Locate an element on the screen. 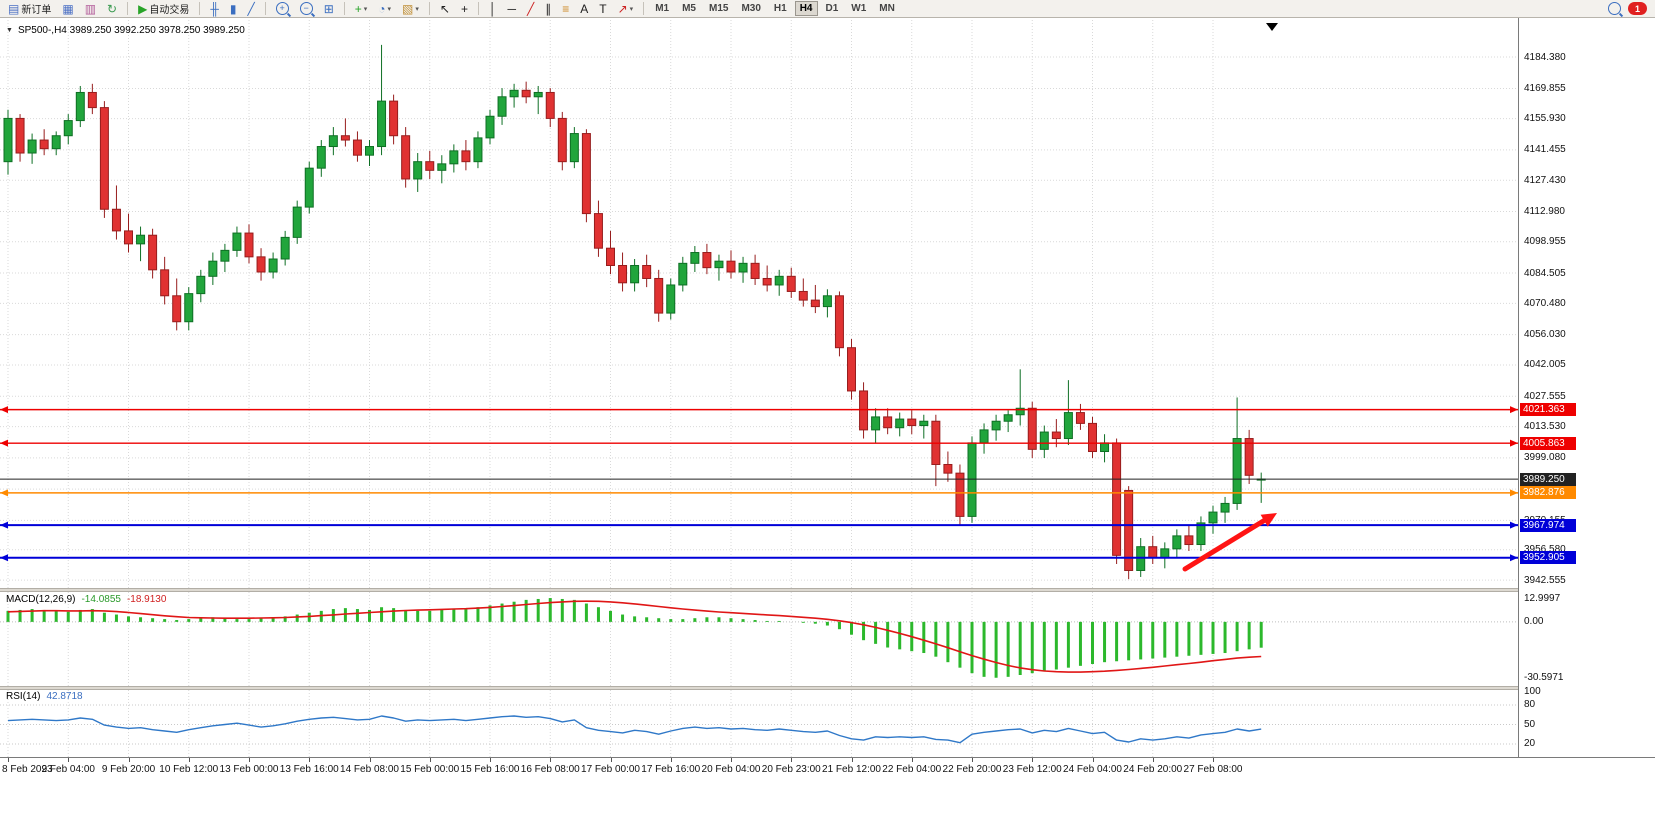 This screenshot has height=822, width=1655. time-axis-label: 13 Feb 16:00 is located at coordinates (309, 769).